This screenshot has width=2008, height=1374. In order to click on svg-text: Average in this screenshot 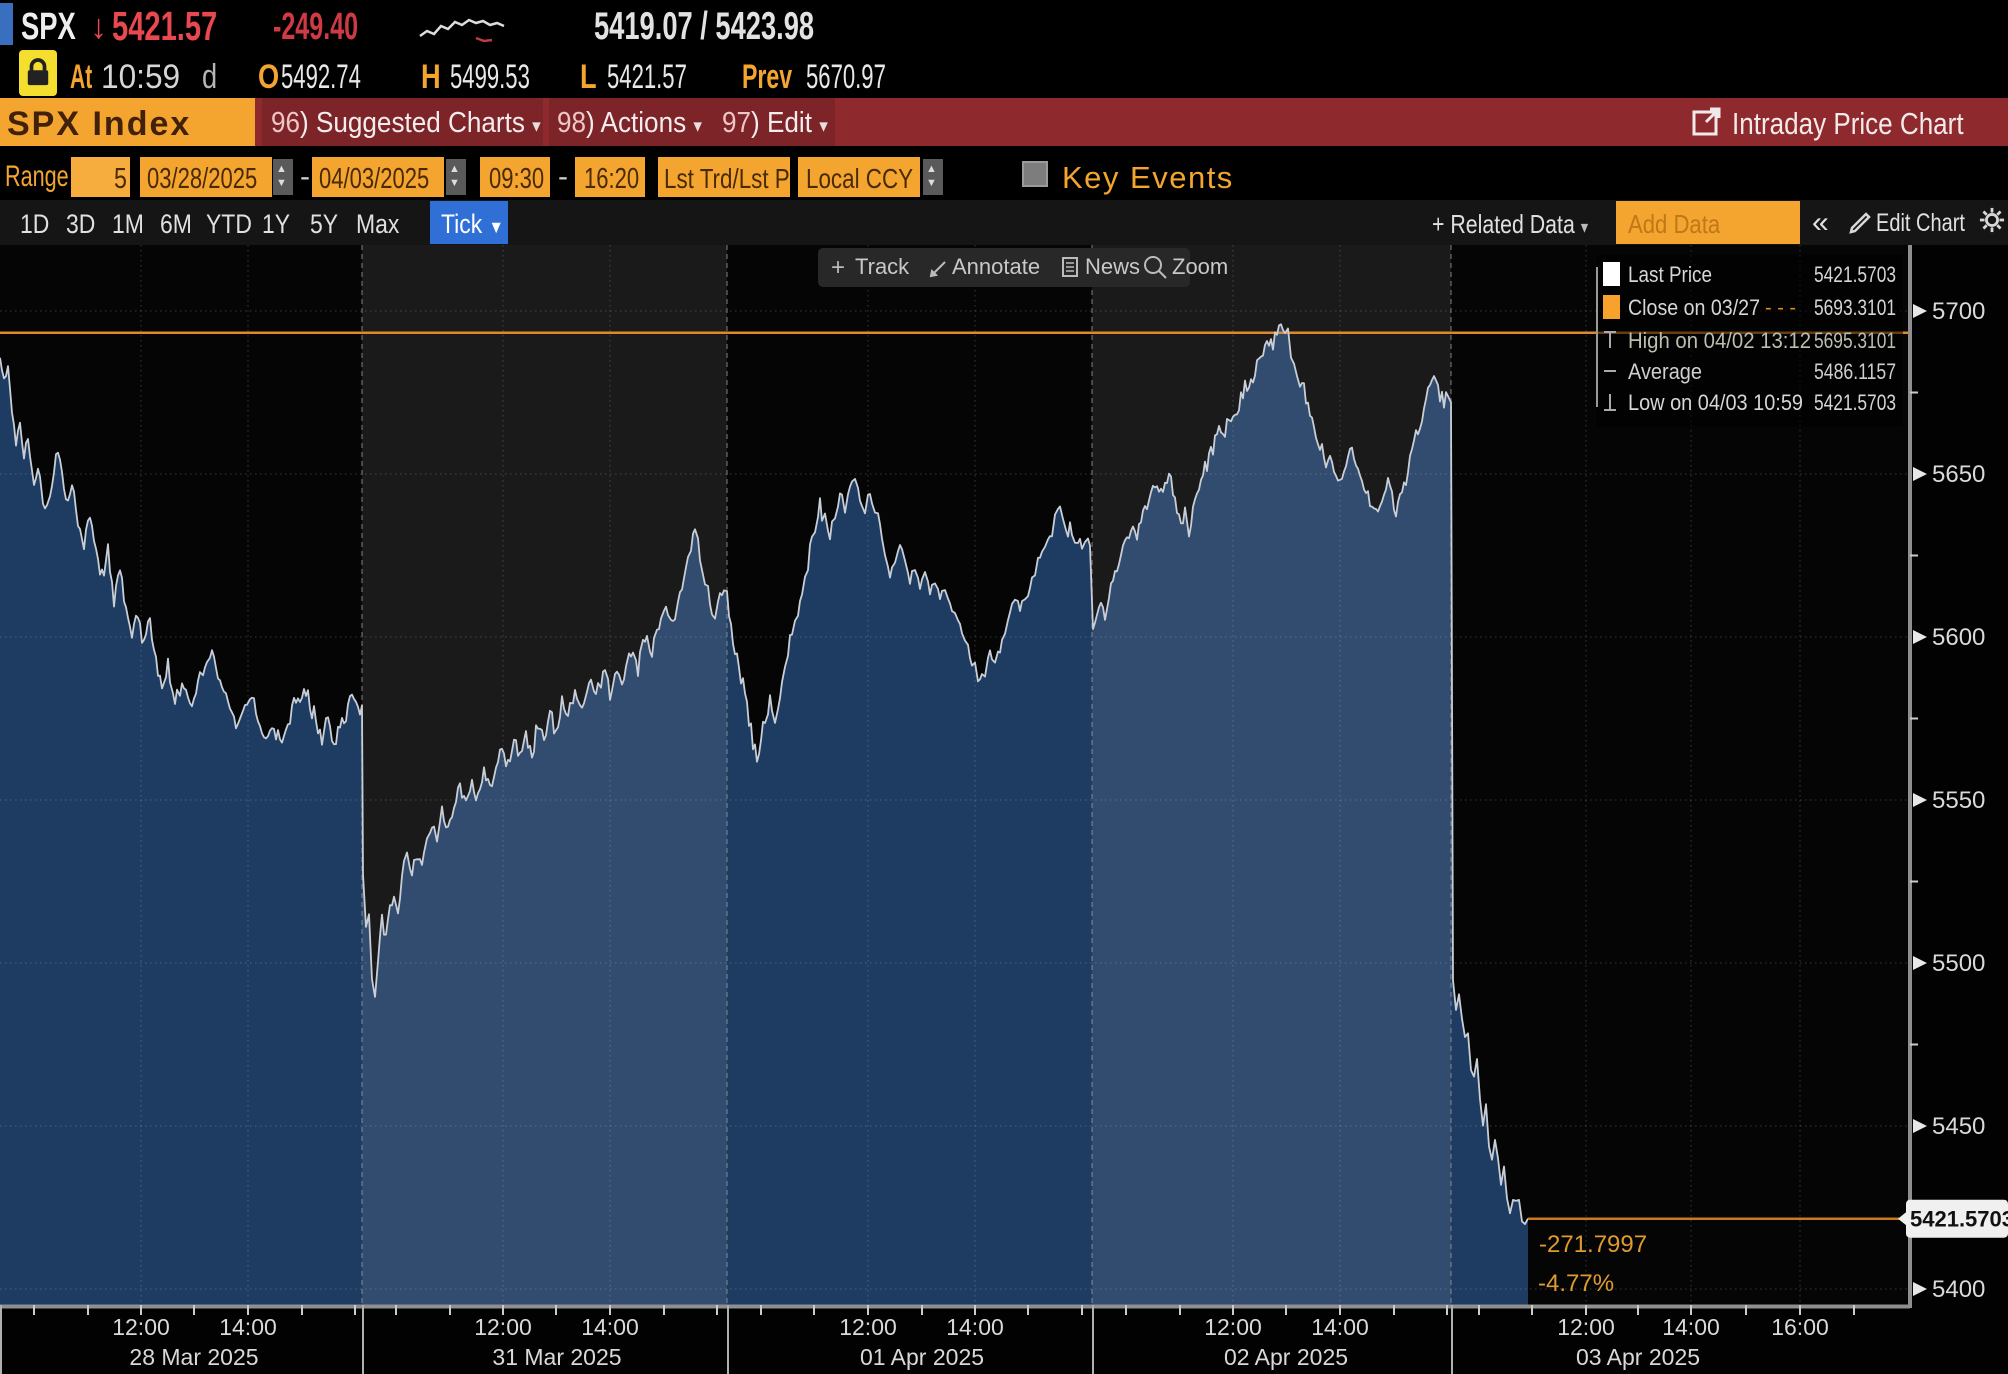, I will do `click(1665, 371)`.